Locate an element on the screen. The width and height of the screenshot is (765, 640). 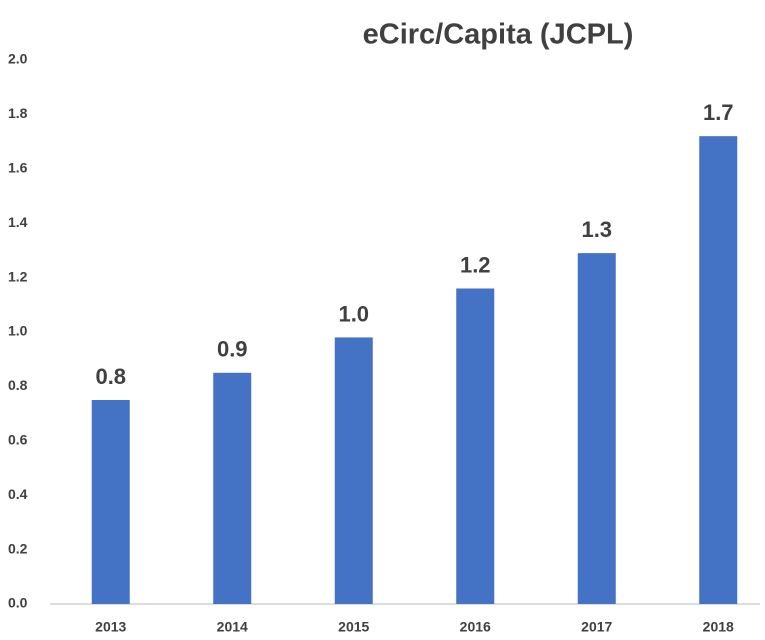
y-tick-label: 1.4 is located at coordinates (18, 222).